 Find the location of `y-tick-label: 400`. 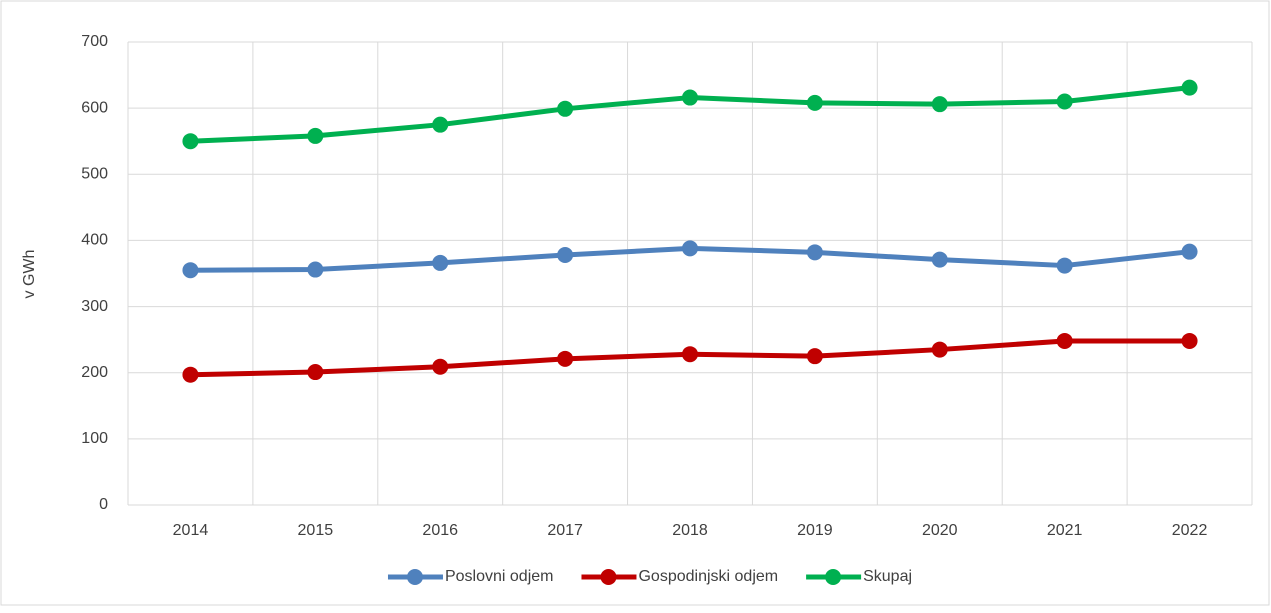

y-tick-label: 400 is located at coordinates (94, 240).